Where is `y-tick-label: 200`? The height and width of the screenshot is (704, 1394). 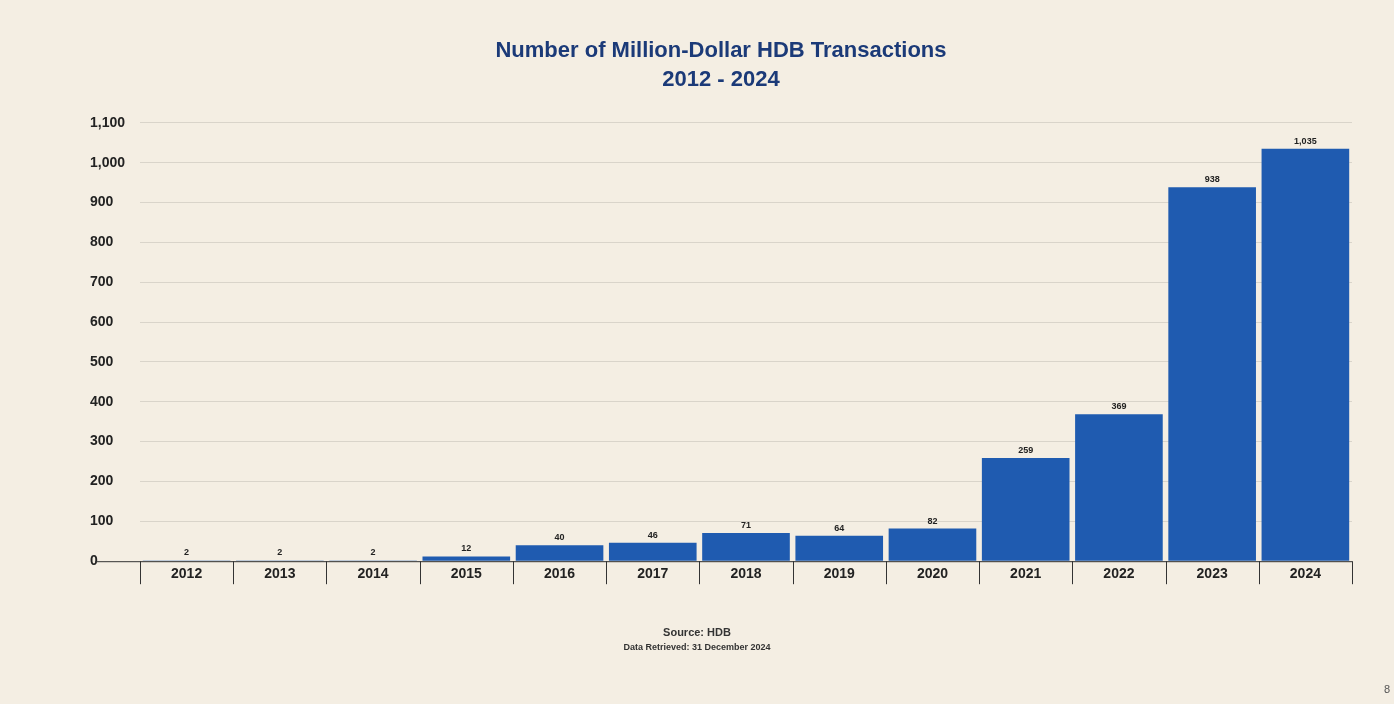 y-tick-label: 200 is located at coordinates (102, 480).